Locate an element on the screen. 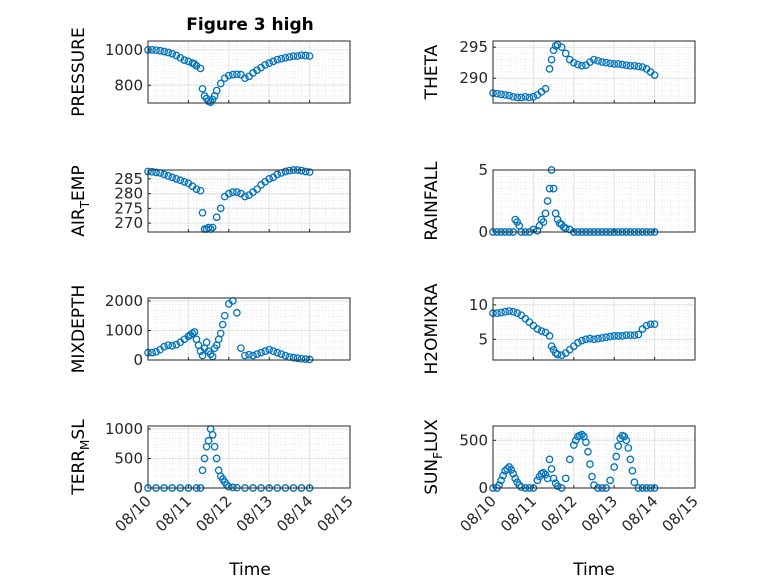 The height and width of the screenshot is (583, 778). y-tick-label: 295 is located at coordinates (473, 47).